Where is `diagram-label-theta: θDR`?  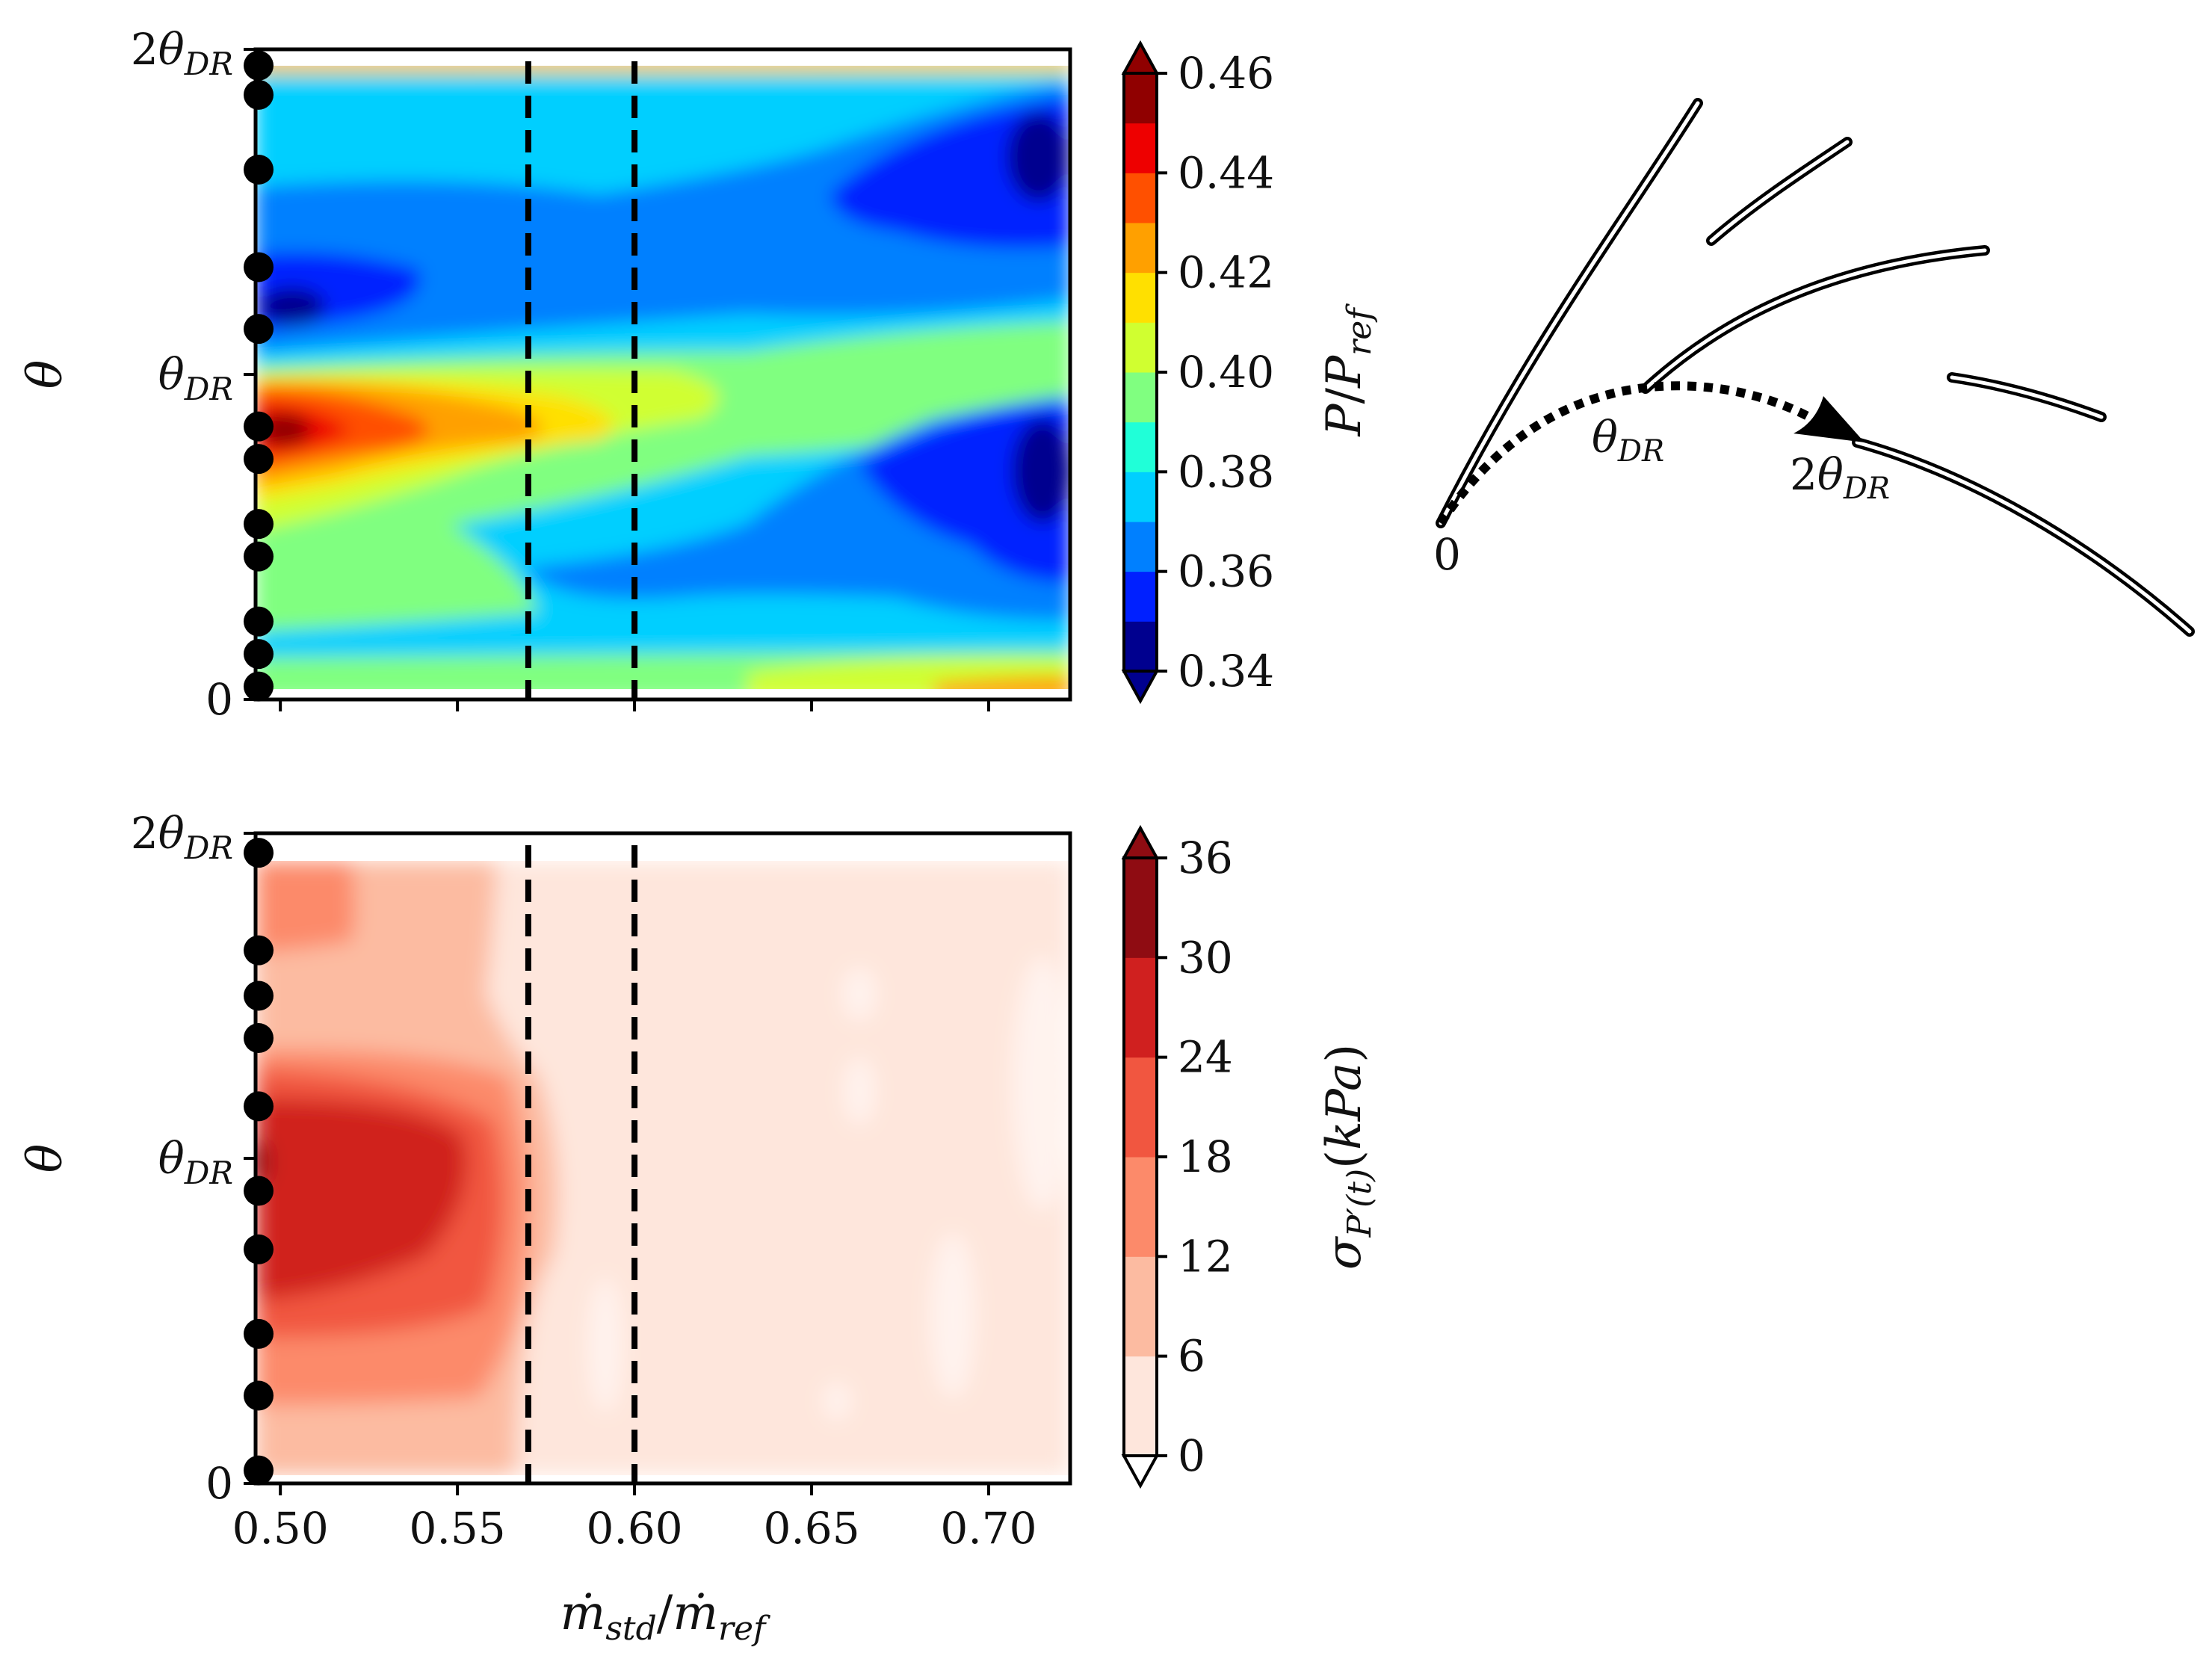 diagram-label-theta: θDR is located at coordinates (1628, 440).